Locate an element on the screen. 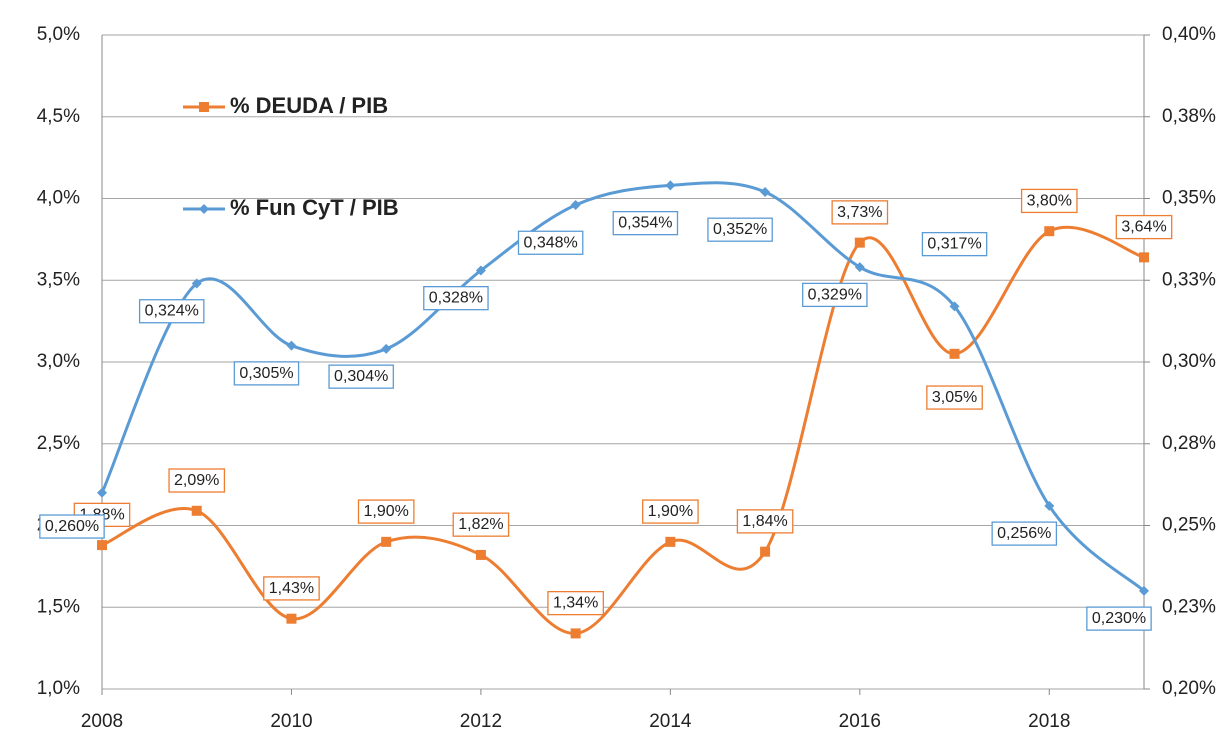 This screenshot has height=739, width=1226. x-tick-label: 2008 is located at coordinates (102, 721).